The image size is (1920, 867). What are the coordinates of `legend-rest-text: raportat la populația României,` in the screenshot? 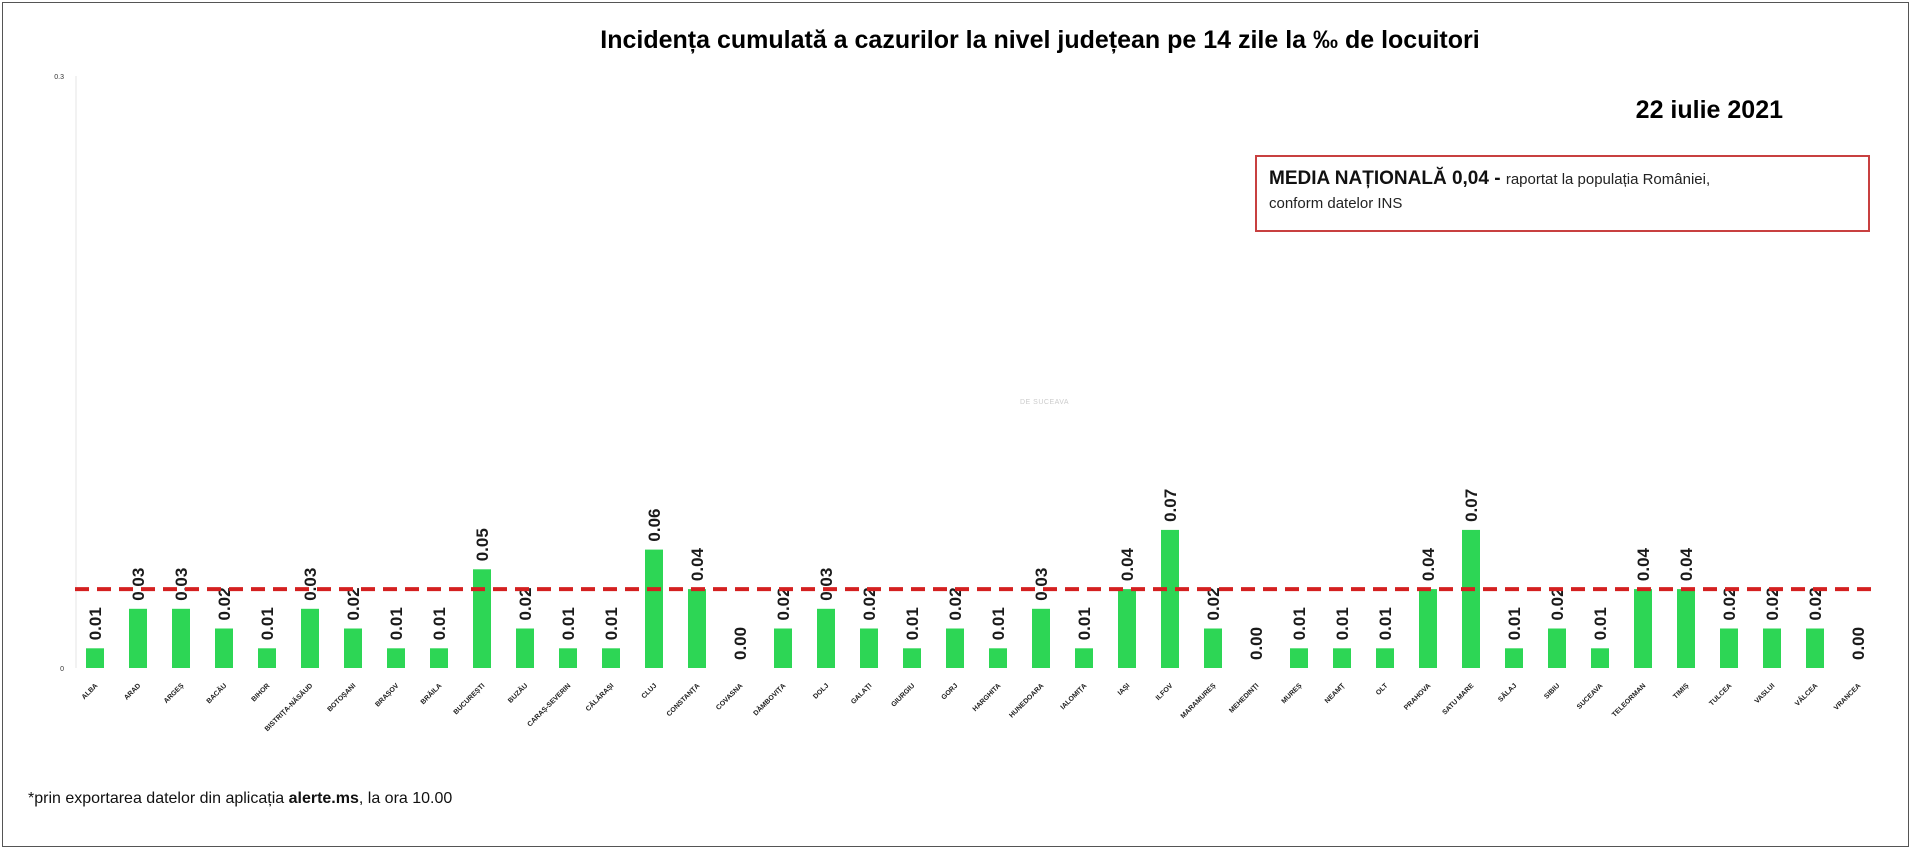 It's located at (1608, 179).